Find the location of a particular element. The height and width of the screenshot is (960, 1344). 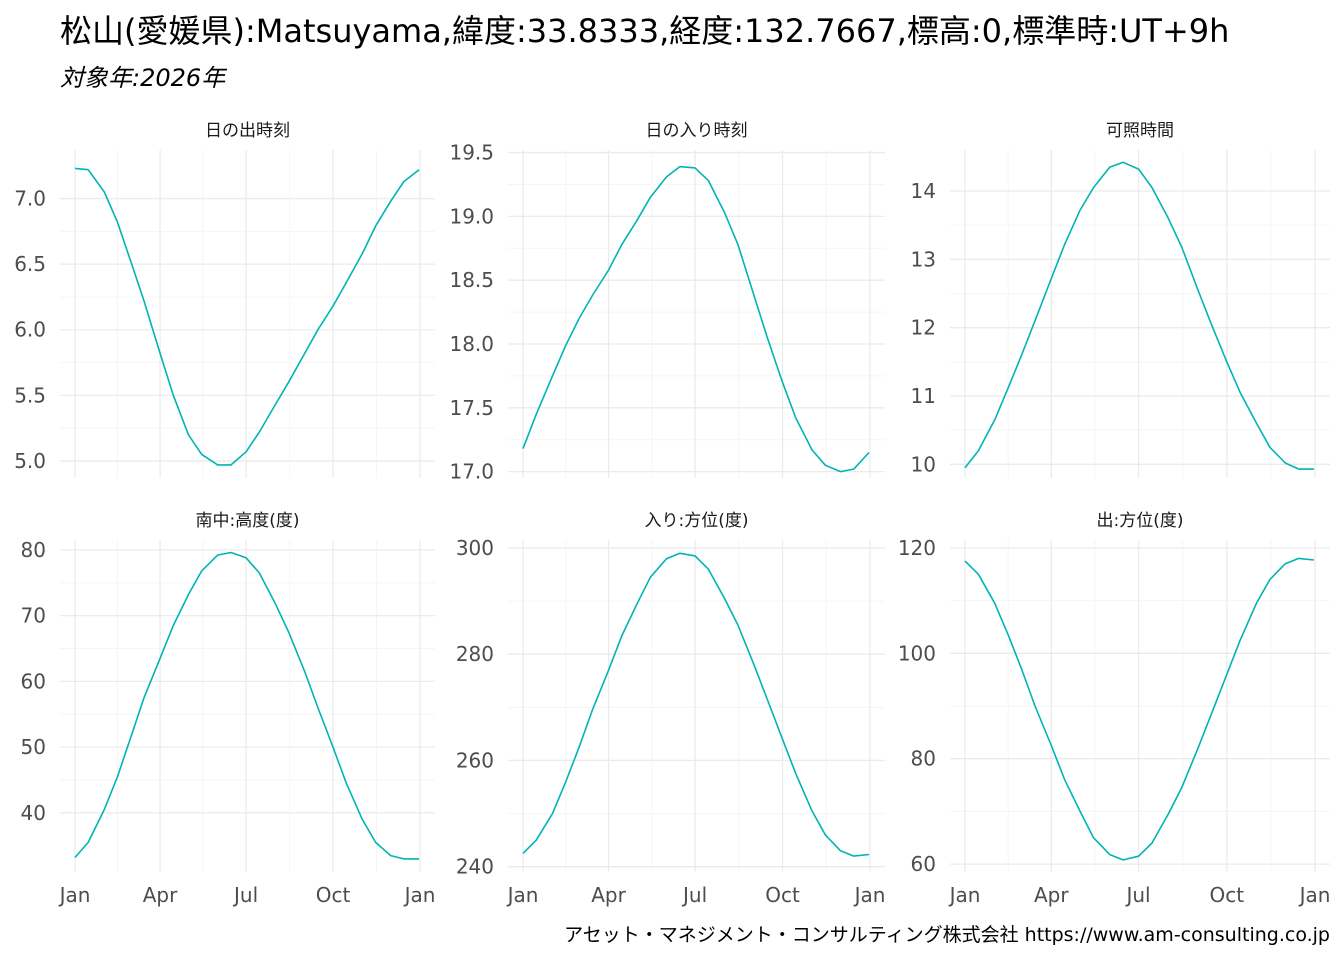

panel-5-title: 入り:方位(度) is located at coordinates (697, 521).